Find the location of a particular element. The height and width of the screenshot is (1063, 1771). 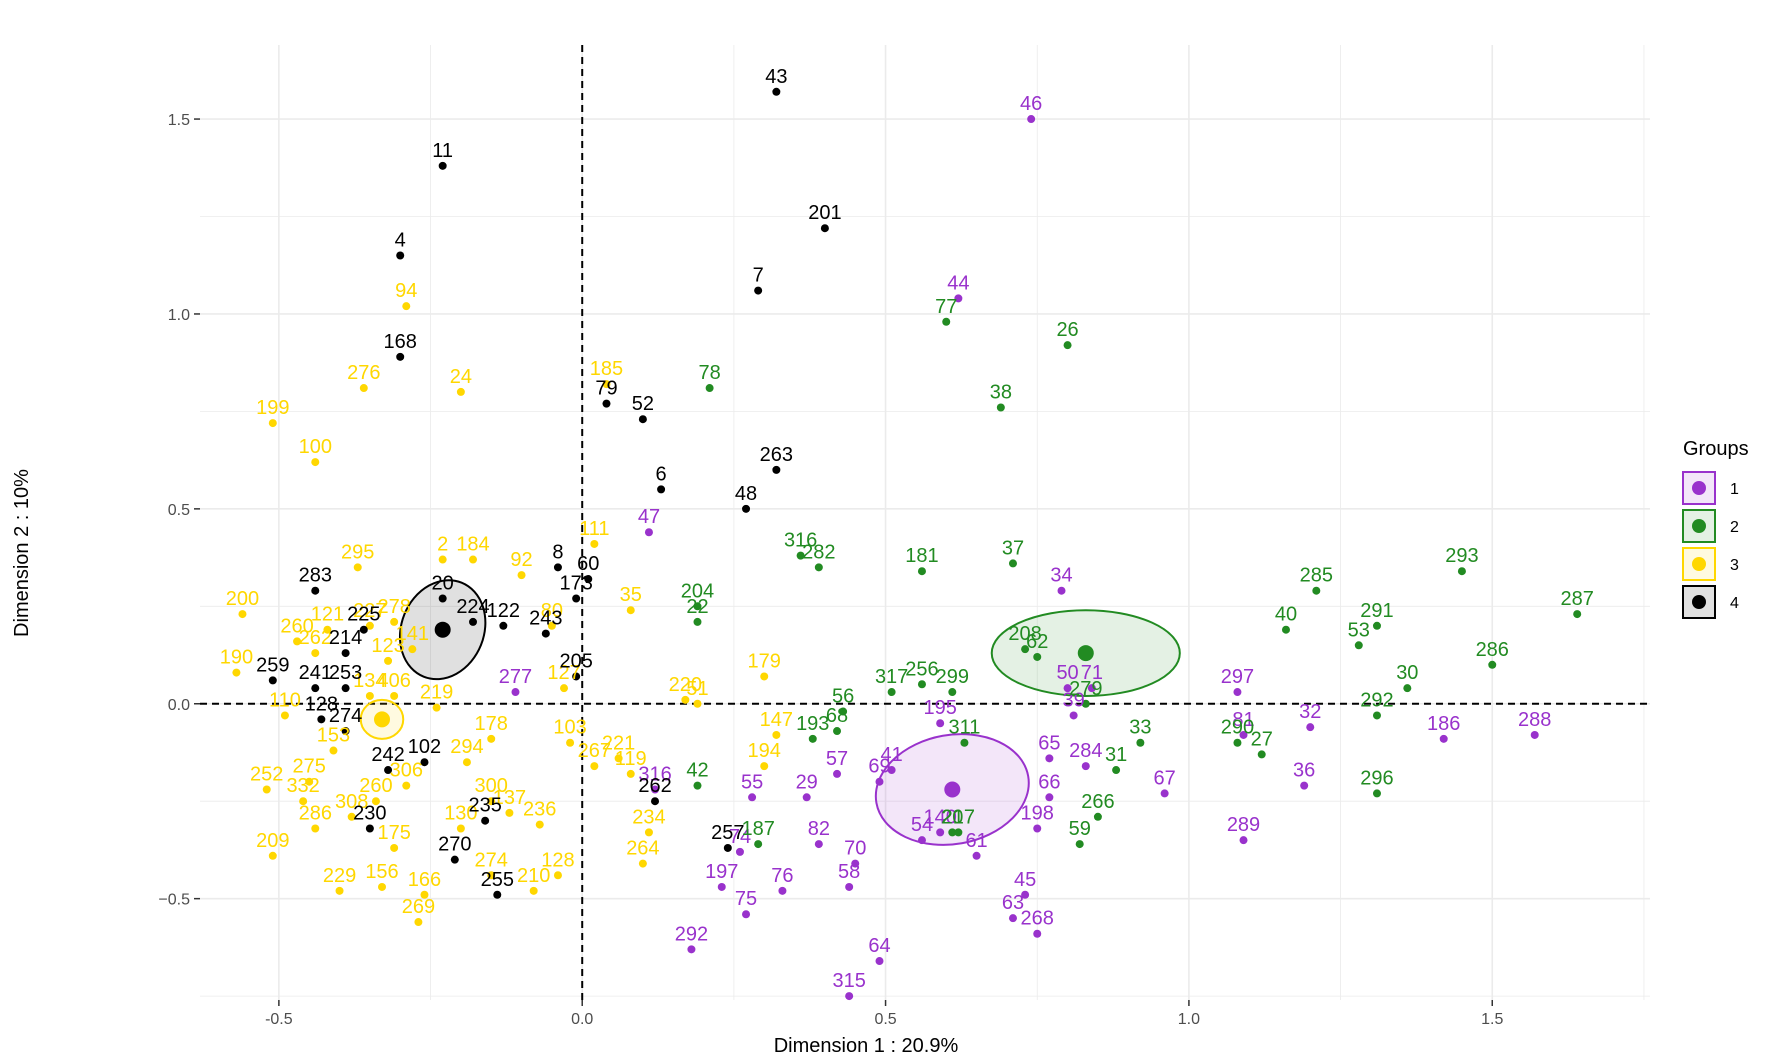

group-2-point-label: 286 is located at coordinates (1492, 650).